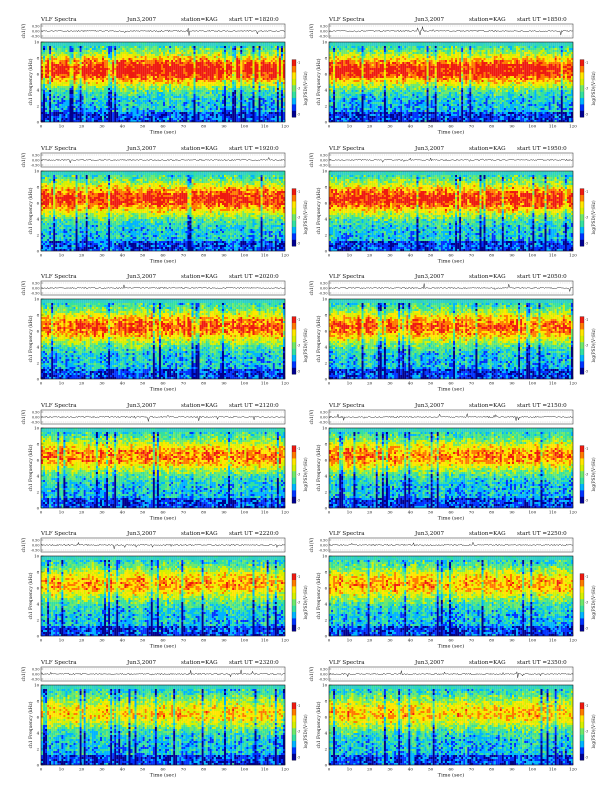 The height and width of the screenshot is (792, 612). What do you see at coordinates (451, 31) in the screenshot?
I see `waveform-trace` at bounding box center [451, 31].